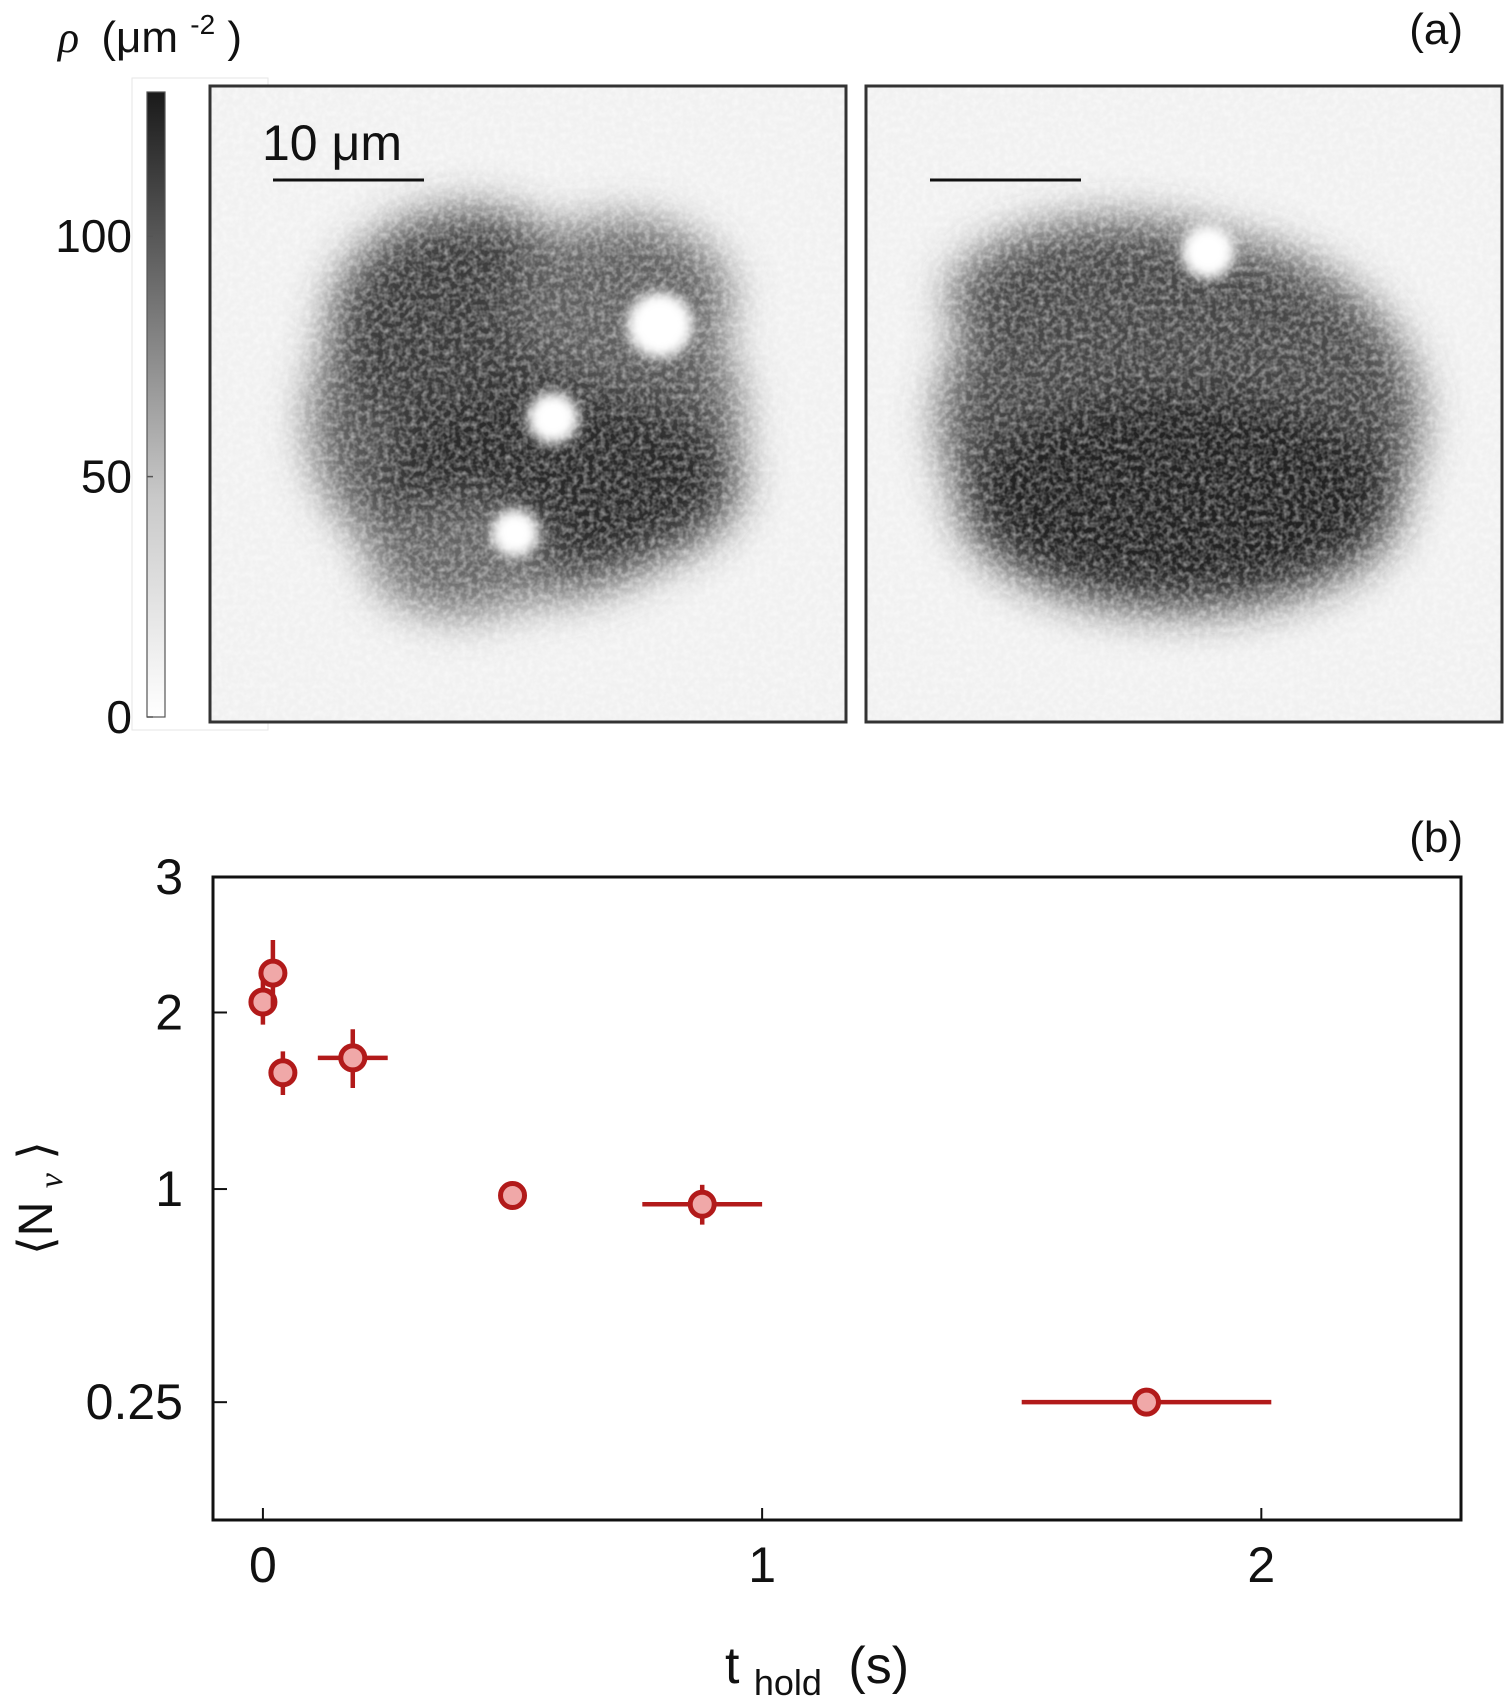  What do you see at coordinates (36, 1228) in the screenshot?
I see `y-axis-label-open: ⟨N` at bounding box center [36, 1228].